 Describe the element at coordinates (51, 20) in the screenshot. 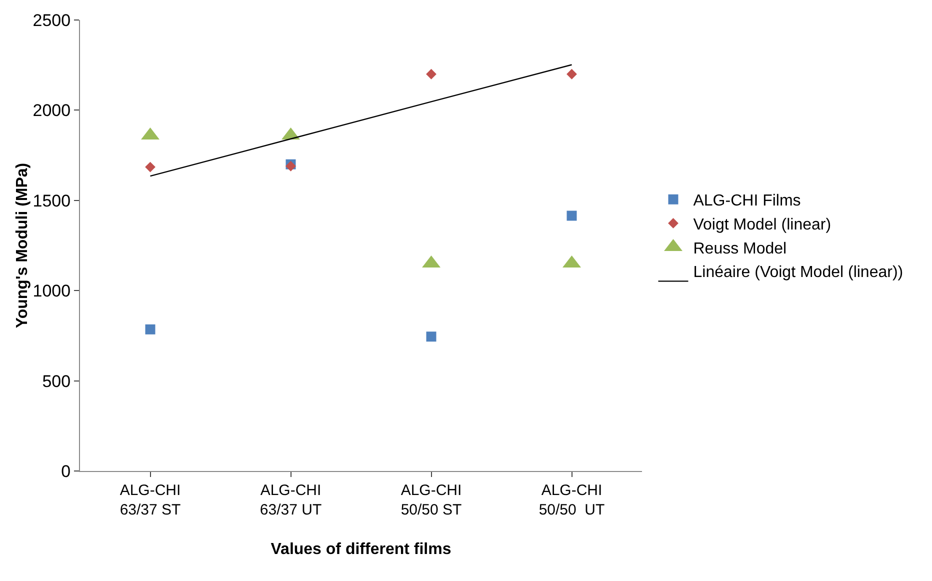

I see `y-tick-label: 2500` at that location.